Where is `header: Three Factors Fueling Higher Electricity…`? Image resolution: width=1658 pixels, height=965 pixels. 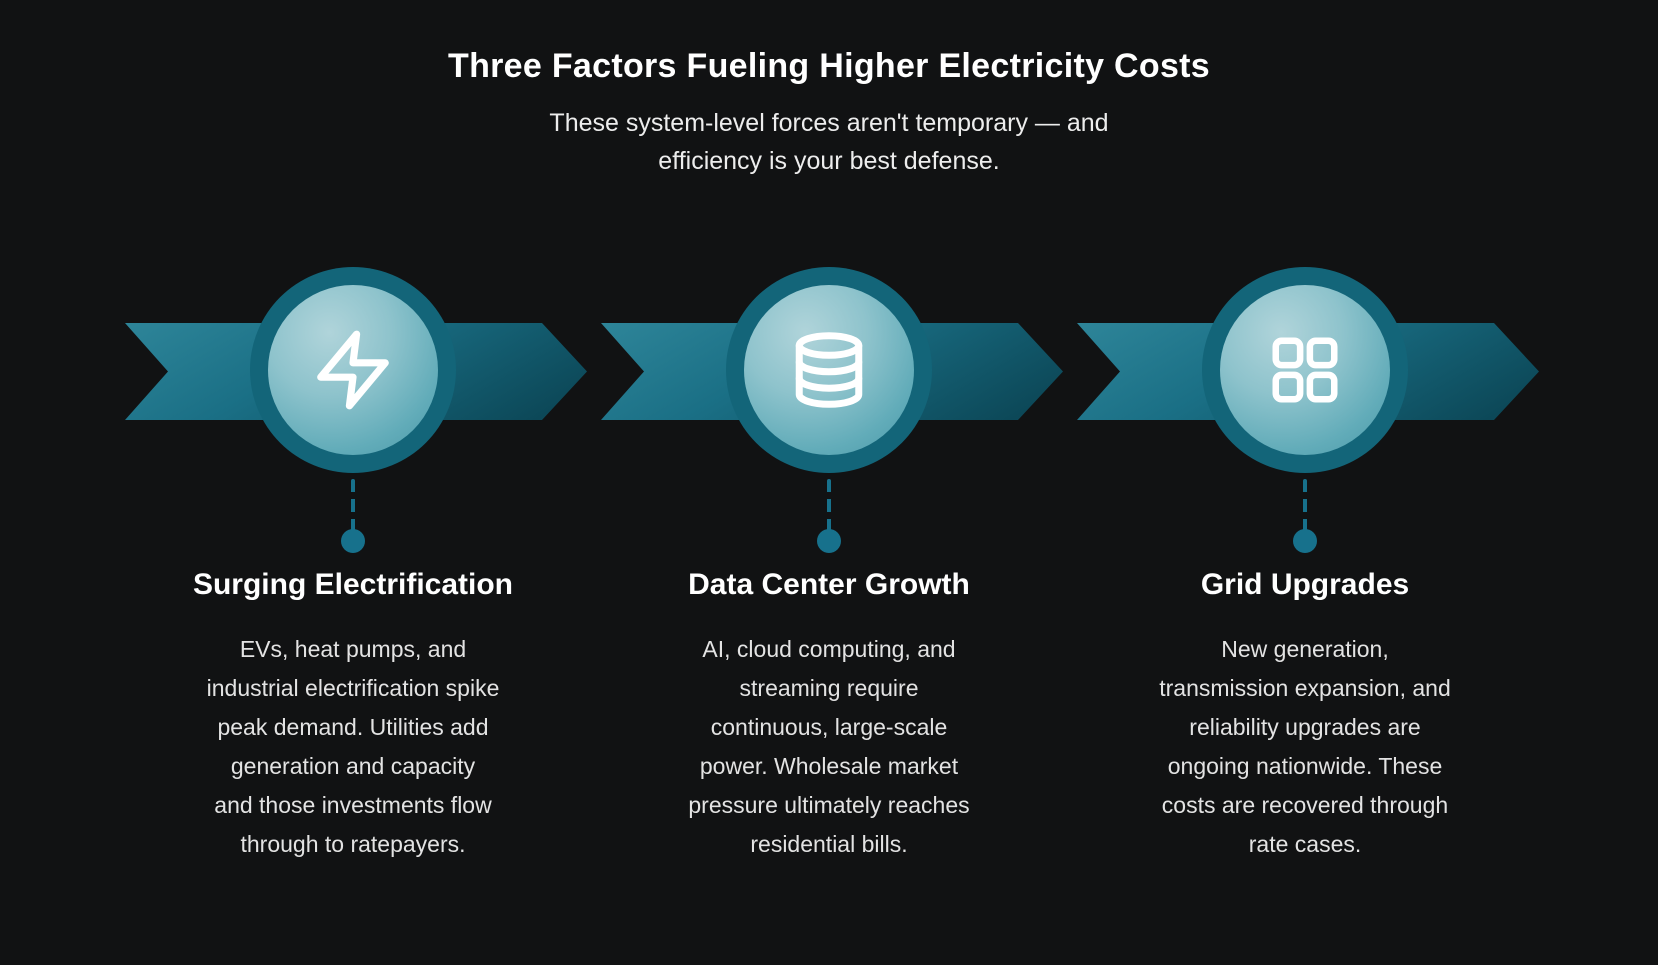
header: Three Factors Fueling Higher Electricity… is located at coordinates (829, 112).